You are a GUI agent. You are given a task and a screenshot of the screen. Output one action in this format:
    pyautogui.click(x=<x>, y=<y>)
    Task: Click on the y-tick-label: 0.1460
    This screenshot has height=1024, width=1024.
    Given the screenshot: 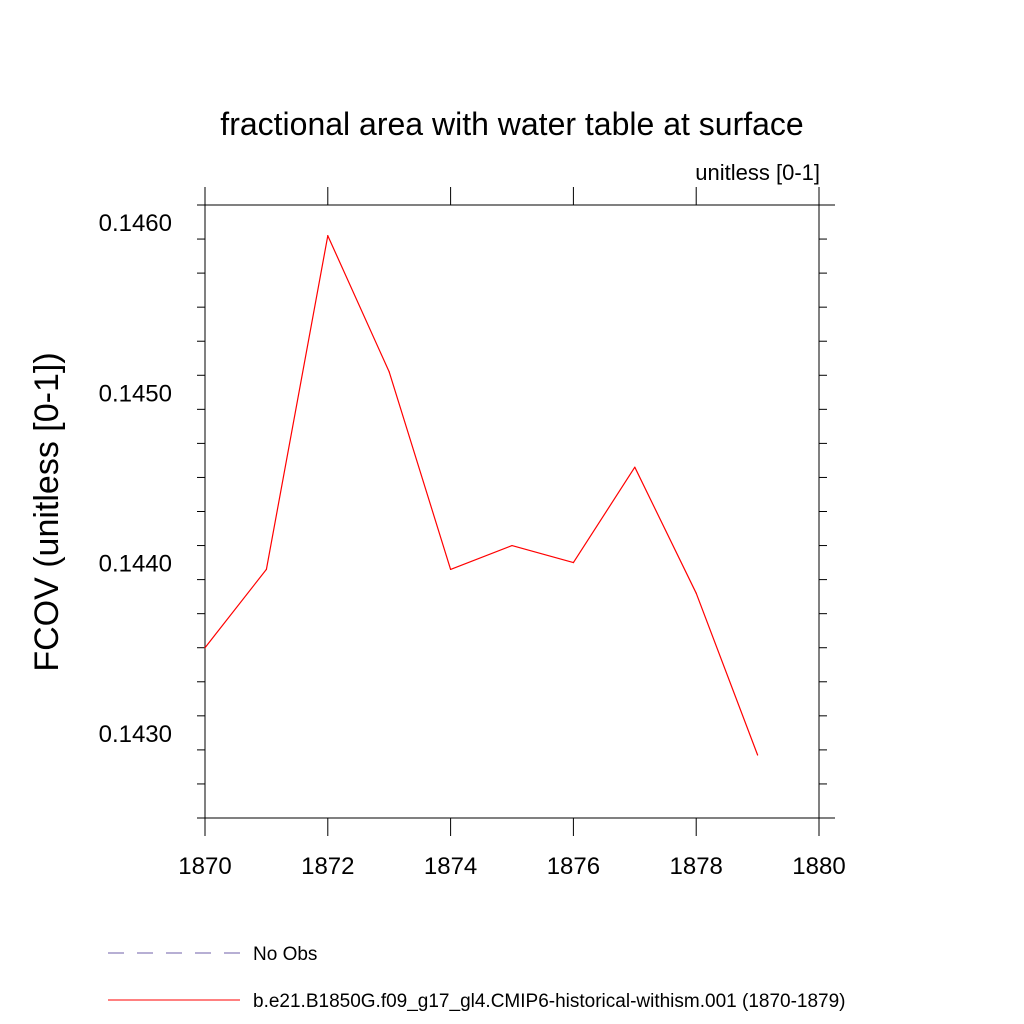 What is the action you would take?
    pyautogui.click(x=135, y=223)
    